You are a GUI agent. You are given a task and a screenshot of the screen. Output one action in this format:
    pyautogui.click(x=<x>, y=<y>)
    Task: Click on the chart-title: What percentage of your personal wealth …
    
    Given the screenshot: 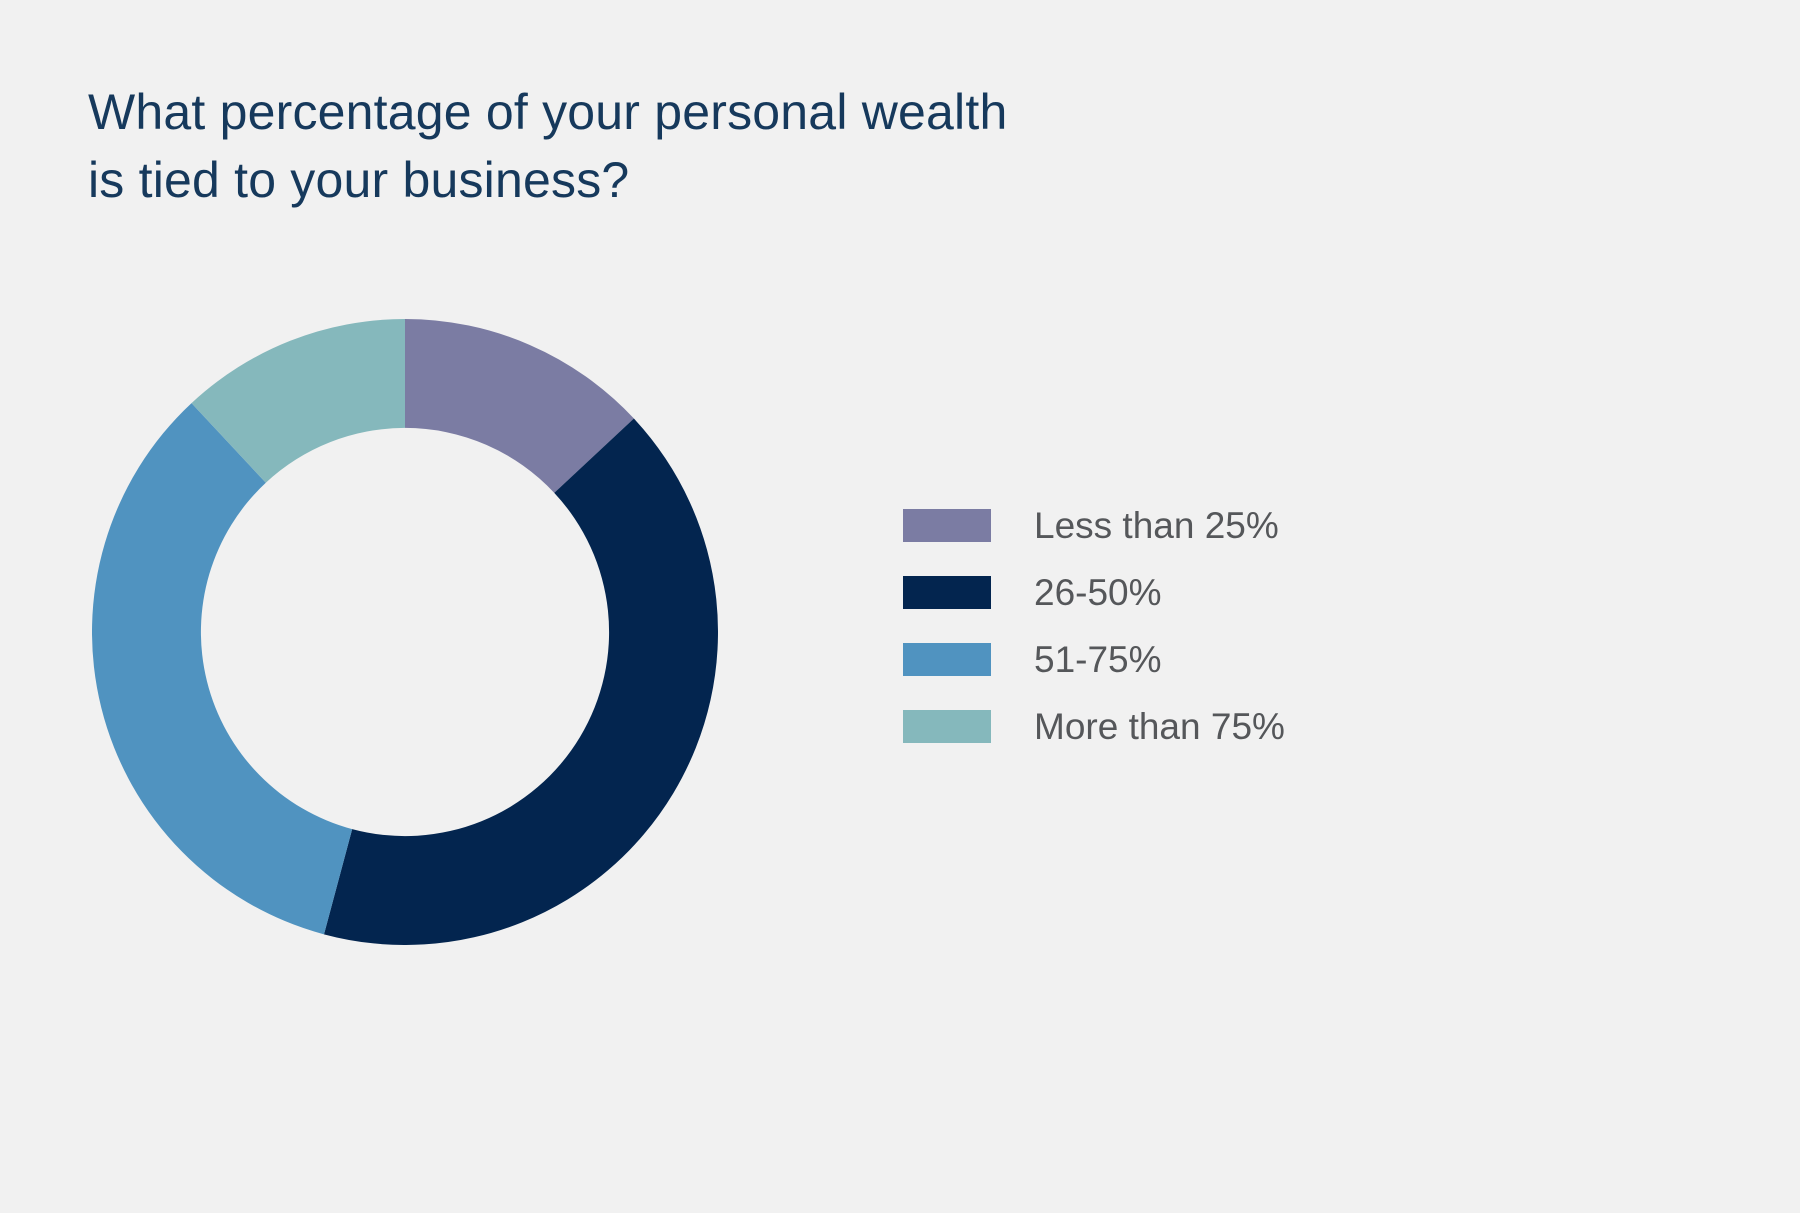 What is the action you would take?
    pyautogui.click(x=588, y=146)
    